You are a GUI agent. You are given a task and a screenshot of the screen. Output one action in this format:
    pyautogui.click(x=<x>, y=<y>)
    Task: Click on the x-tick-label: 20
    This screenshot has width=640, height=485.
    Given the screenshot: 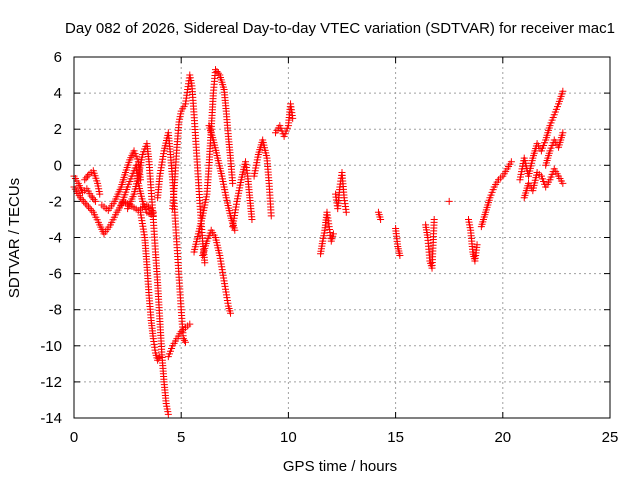 What is the action you would take?
    pyautogui.click(x=502, y=437)
    